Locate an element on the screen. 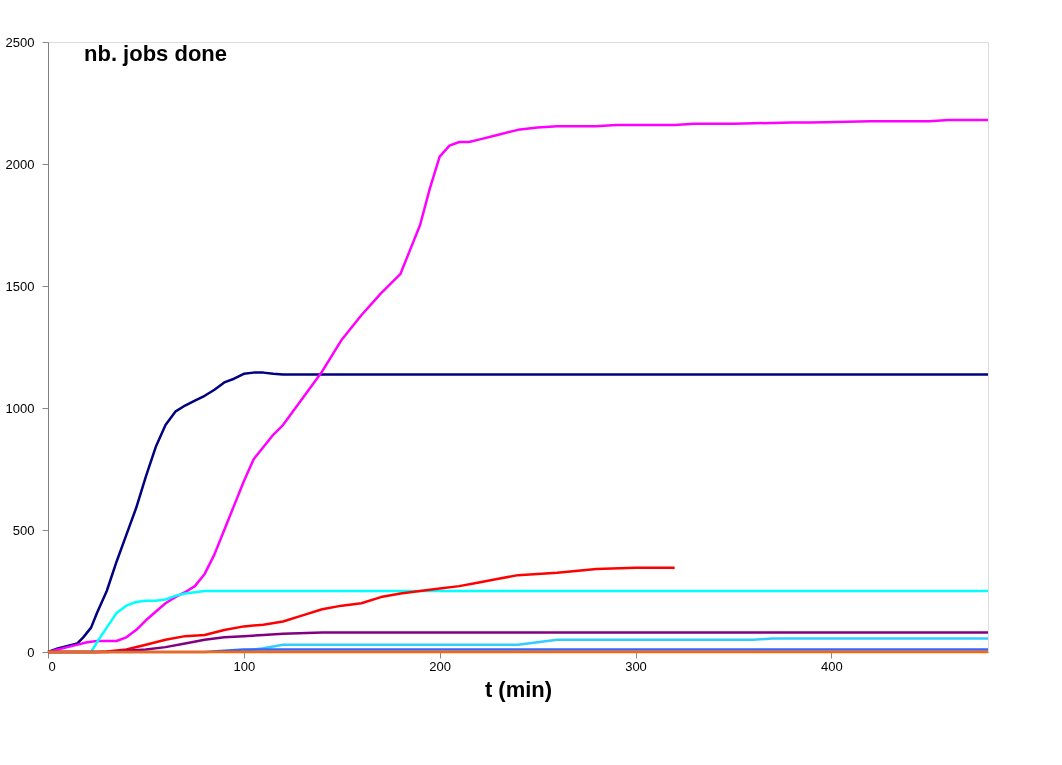 The image size is (1062, 765). x-tick-label: 100 is located at coordinates (244, 666).